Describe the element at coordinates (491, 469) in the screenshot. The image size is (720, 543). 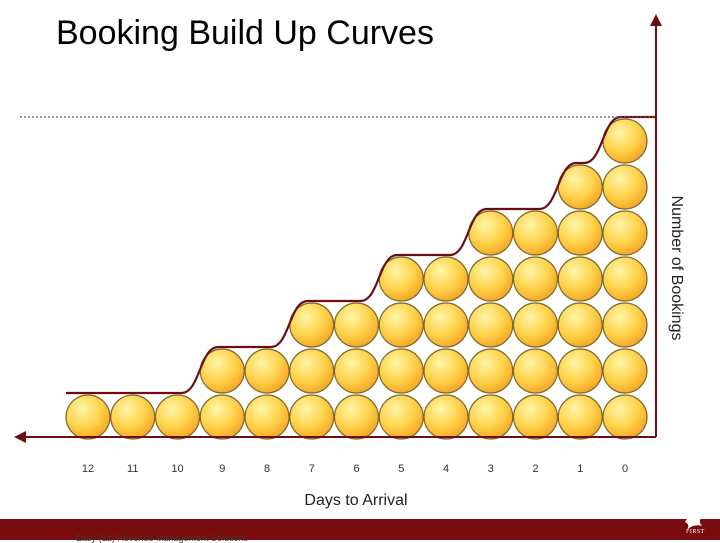
I see `x-tick-label: 3` at that location.